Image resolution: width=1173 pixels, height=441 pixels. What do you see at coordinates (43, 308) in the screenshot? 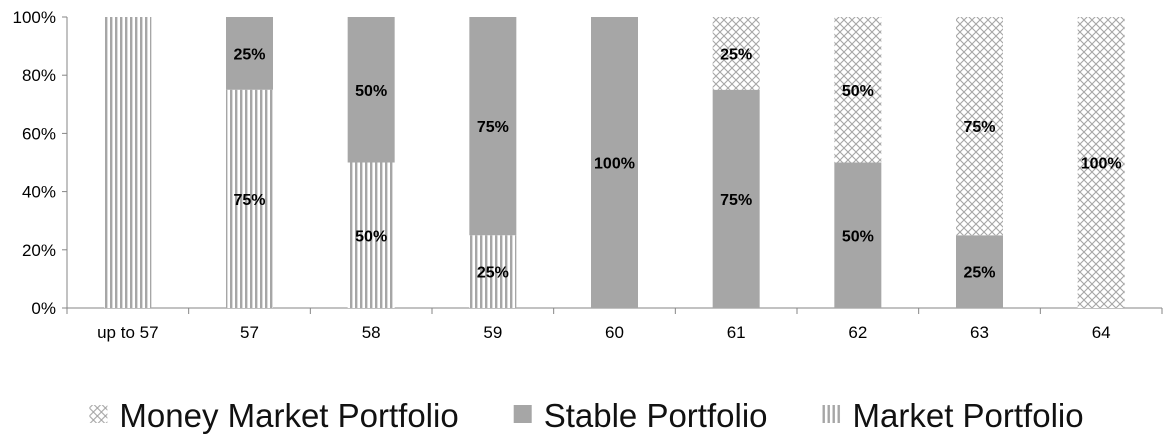
I see `y-tick-label: 0%` at bounding box center [43, 308].